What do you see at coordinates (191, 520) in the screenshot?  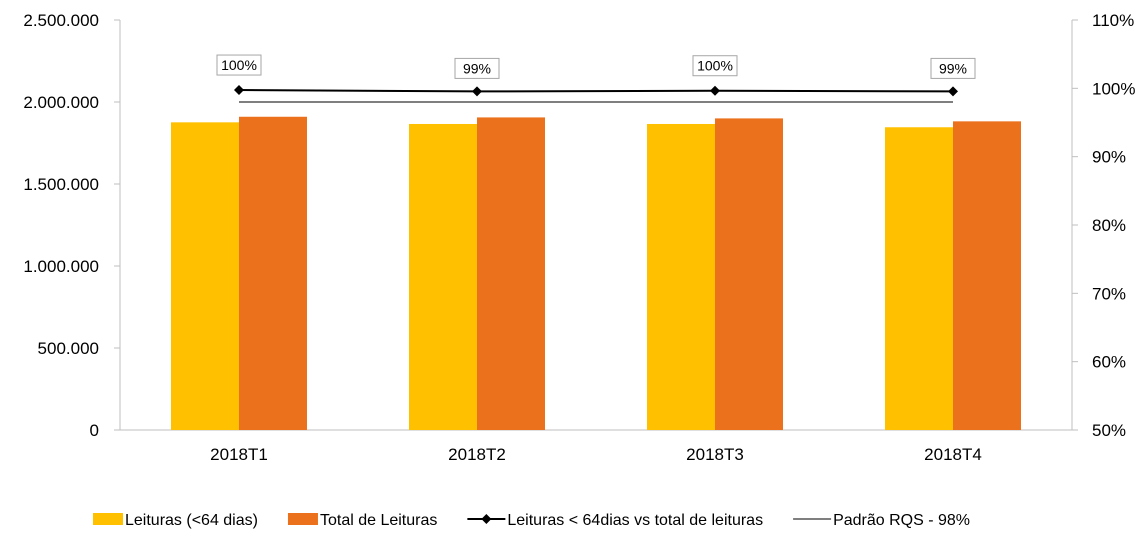 I see `legend-label: Leituras (<64 dias)` at bounding box center [191, 520].